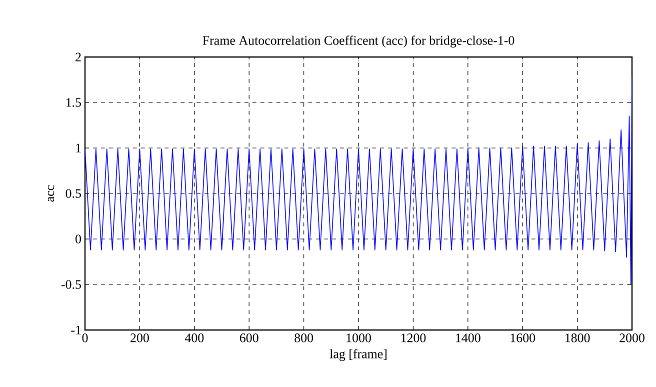  What do you see at coordinates (139, 338) in the screenshot?
I see `x-tick-label: 200` at bounding box center [139, 338].